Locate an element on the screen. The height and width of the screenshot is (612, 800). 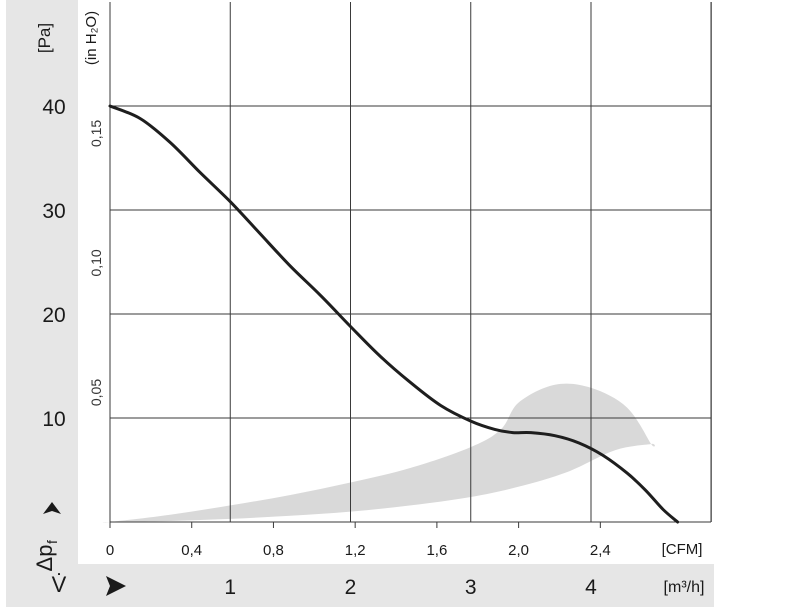
flow-symbol: V̇ is located at coordinates (59, 584).